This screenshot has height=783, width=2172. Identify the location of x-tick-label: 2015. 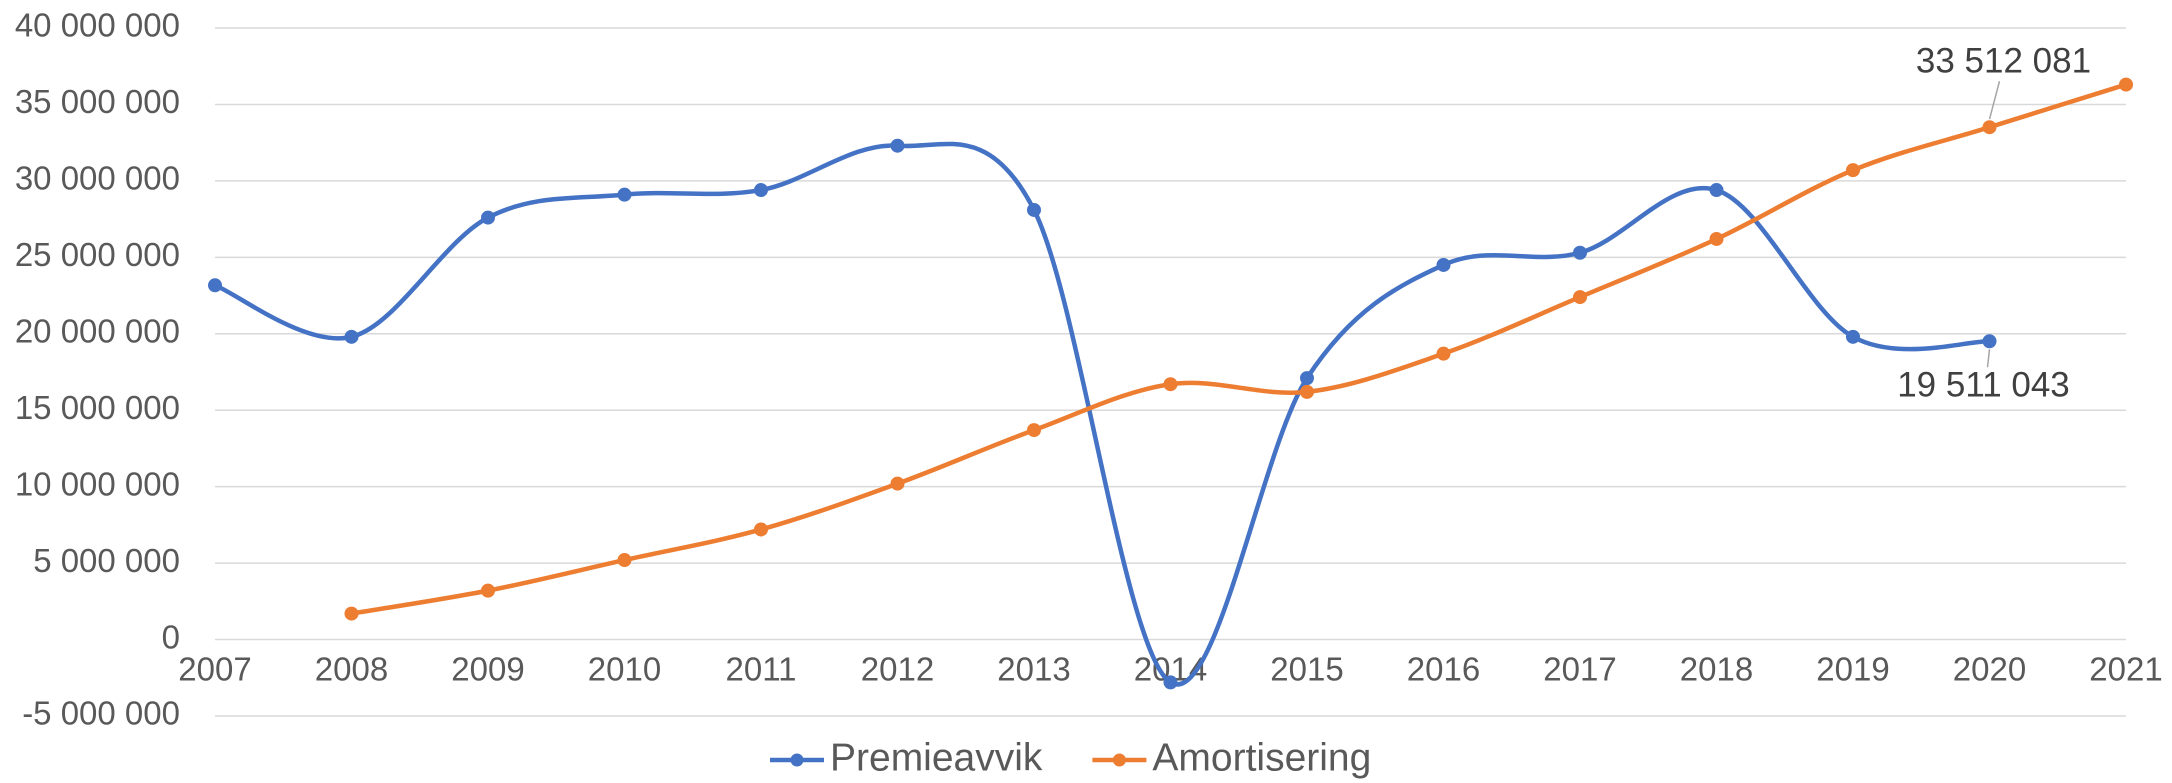
(1306, 668).